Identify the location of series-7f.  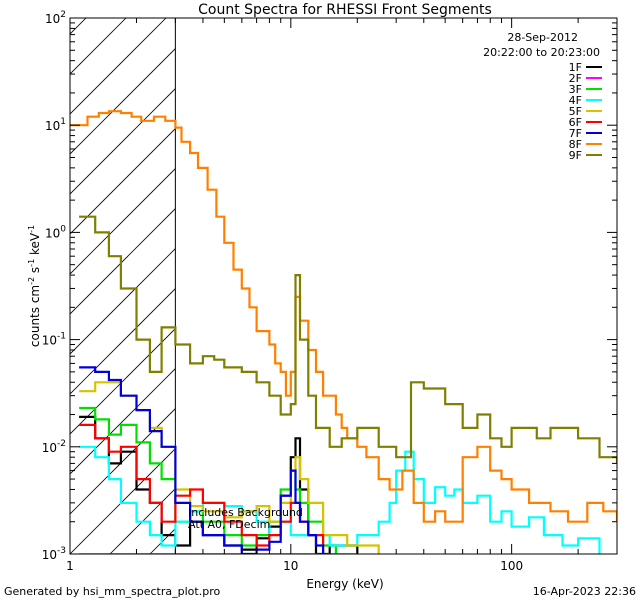
(202, 460).